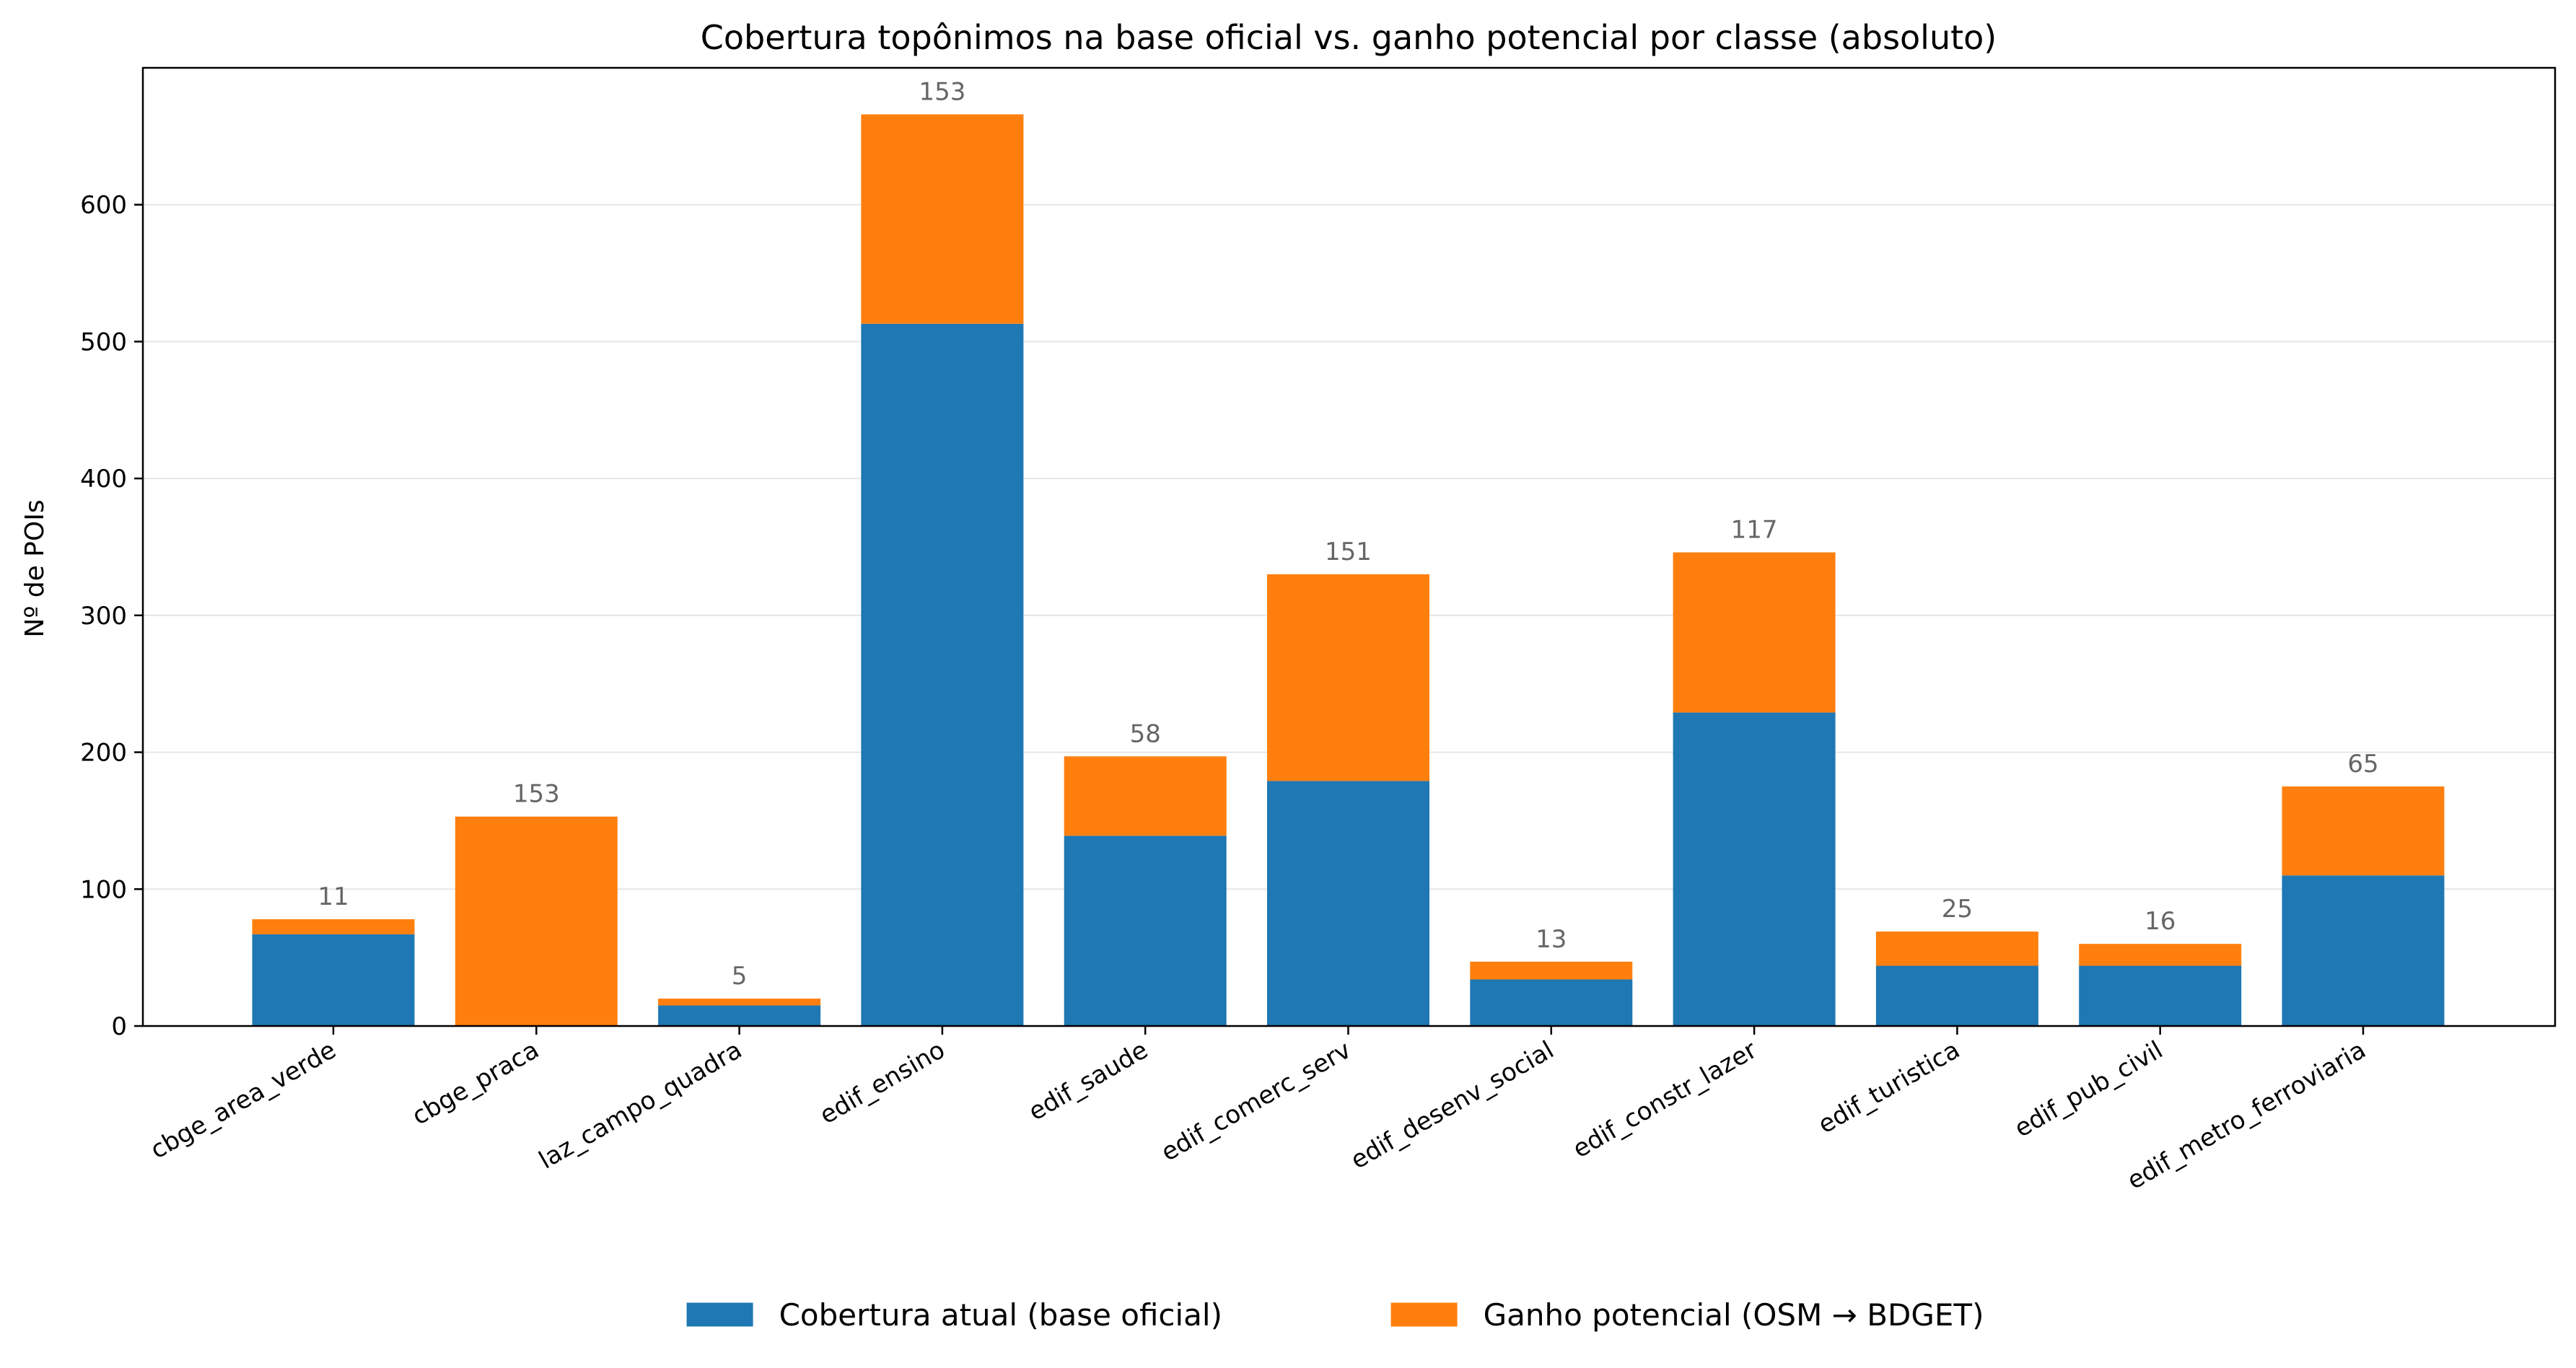  What do you see at coordinates (333, 896) in the screenshot?
I see `data-label: 11` at bounding box center [333, 896].